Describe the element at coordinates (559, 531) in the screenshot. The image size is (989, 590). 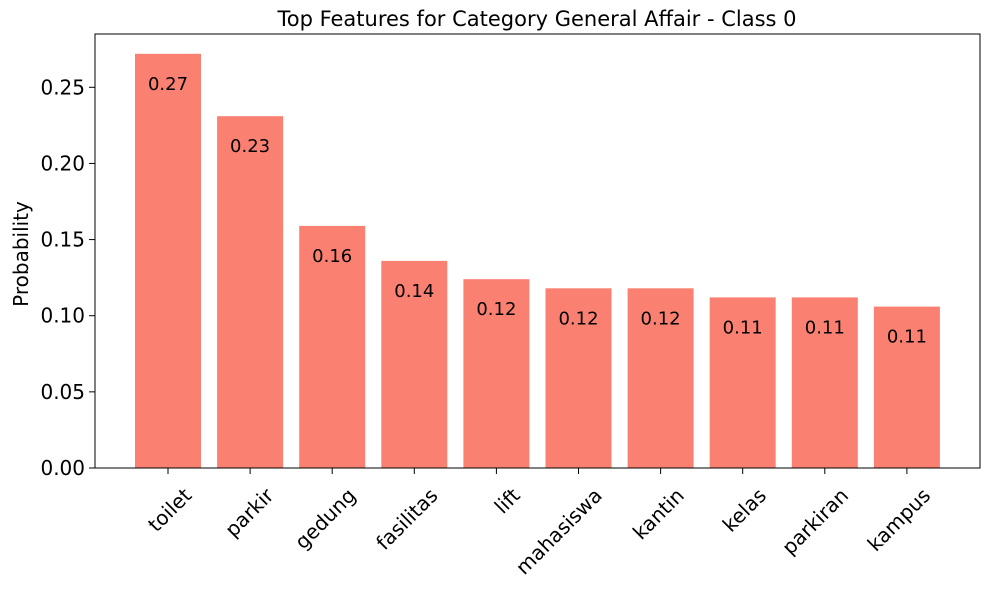
I see `x-tick-label-mahasiswa: mahasiswa` at that location.